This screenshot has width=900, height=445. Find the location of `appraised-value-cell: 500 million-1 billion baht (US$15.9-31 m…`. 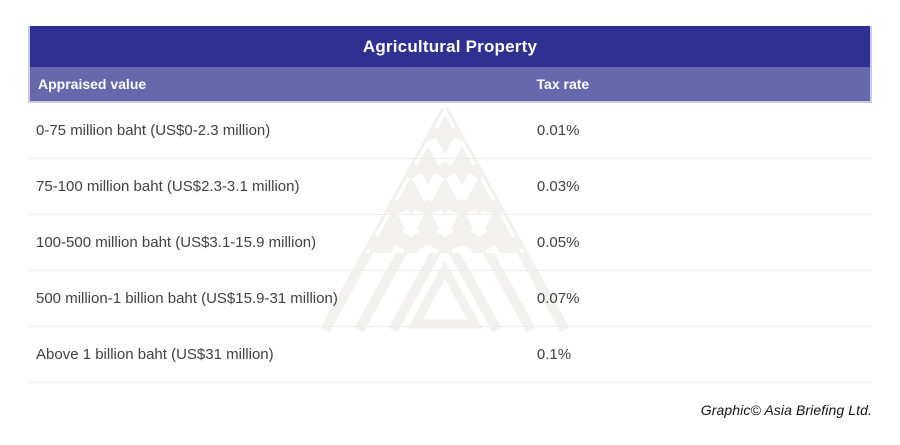

appraised-value-cell: 500 million-1 billion baht (US$15.9-31 m… is located at coordinates (187, 298).